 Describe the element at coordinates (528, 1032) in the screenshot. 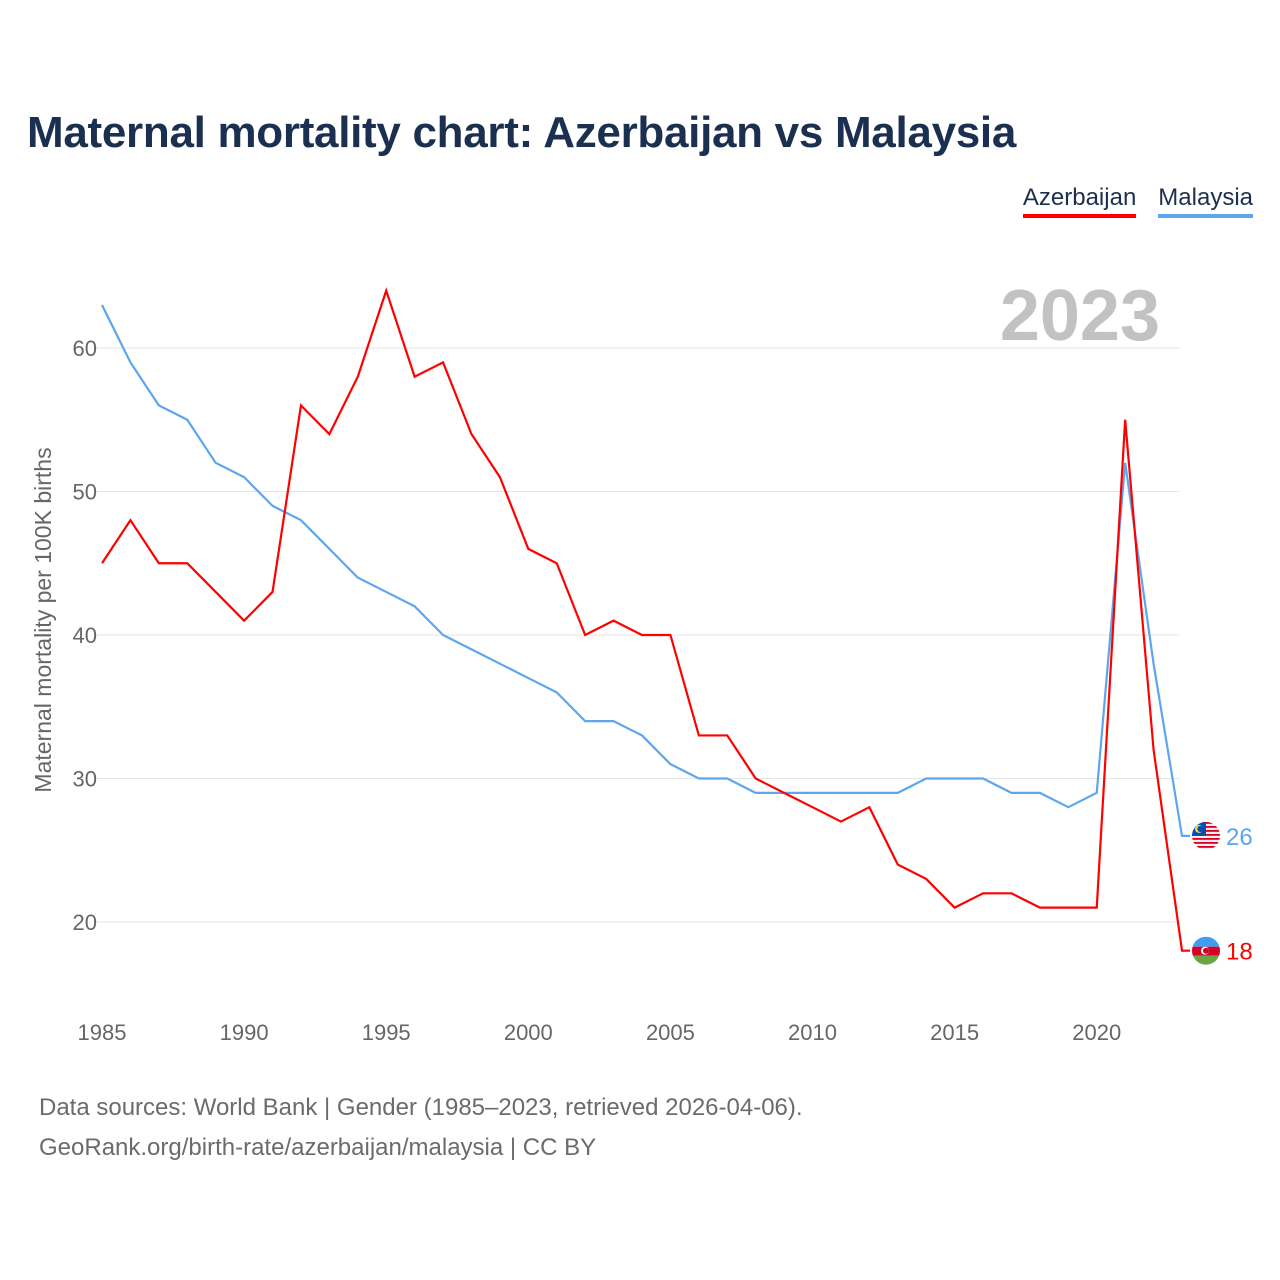

I see `x-tick-label: 2000` at that location.